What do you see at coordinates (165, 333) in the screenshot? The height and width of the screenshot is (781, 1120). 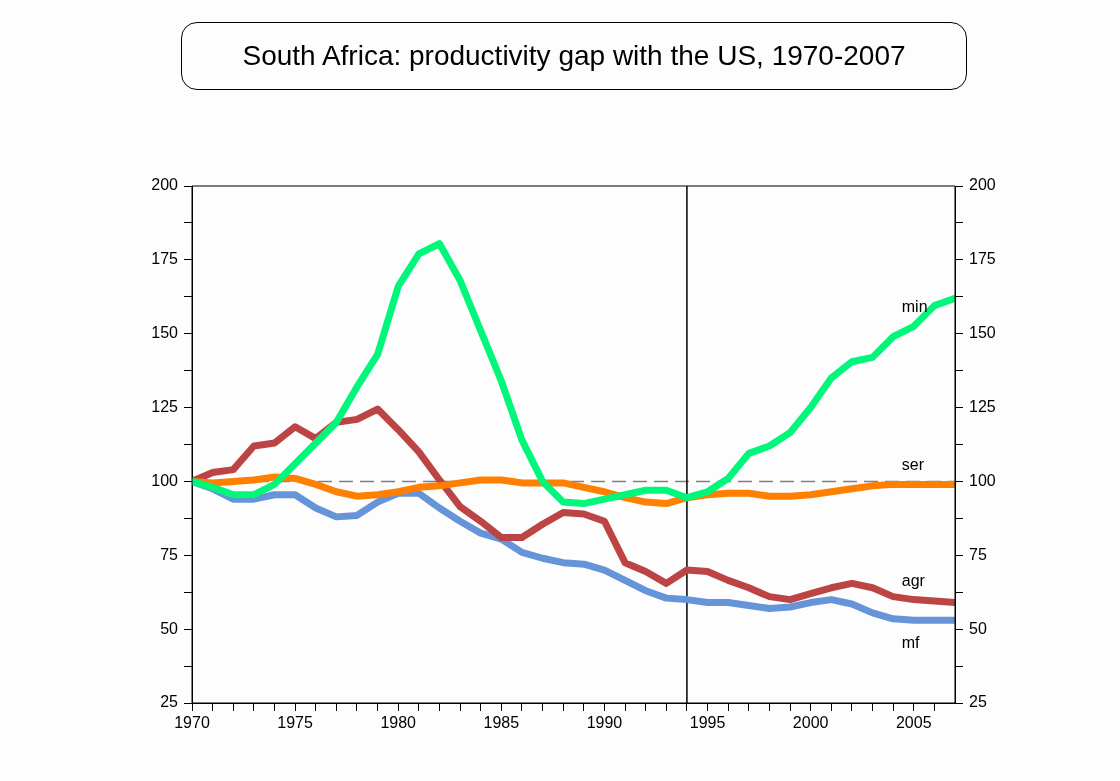 I see `y-tick-label: 150` at bounding box center [165, 333].